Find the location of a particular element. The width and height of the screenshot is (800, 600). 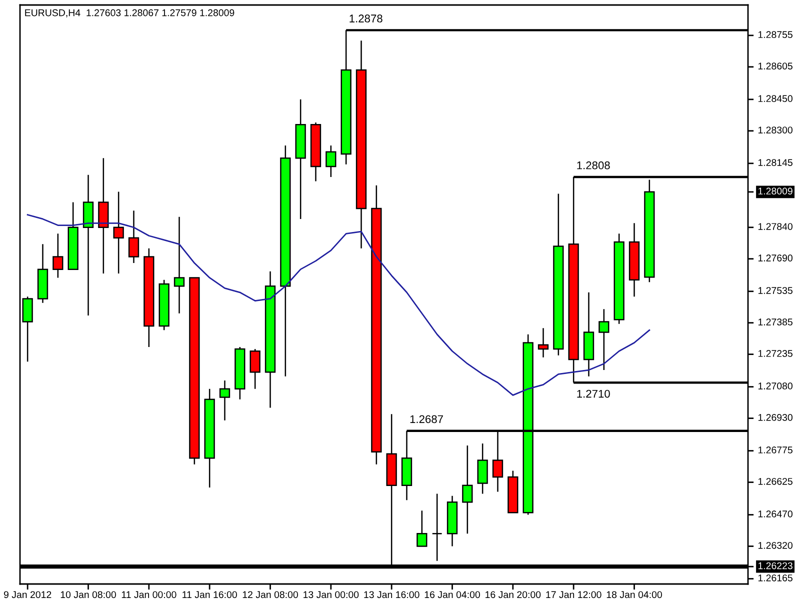

y-tick-label: 1.27690 is located at coordinates (775, 258).